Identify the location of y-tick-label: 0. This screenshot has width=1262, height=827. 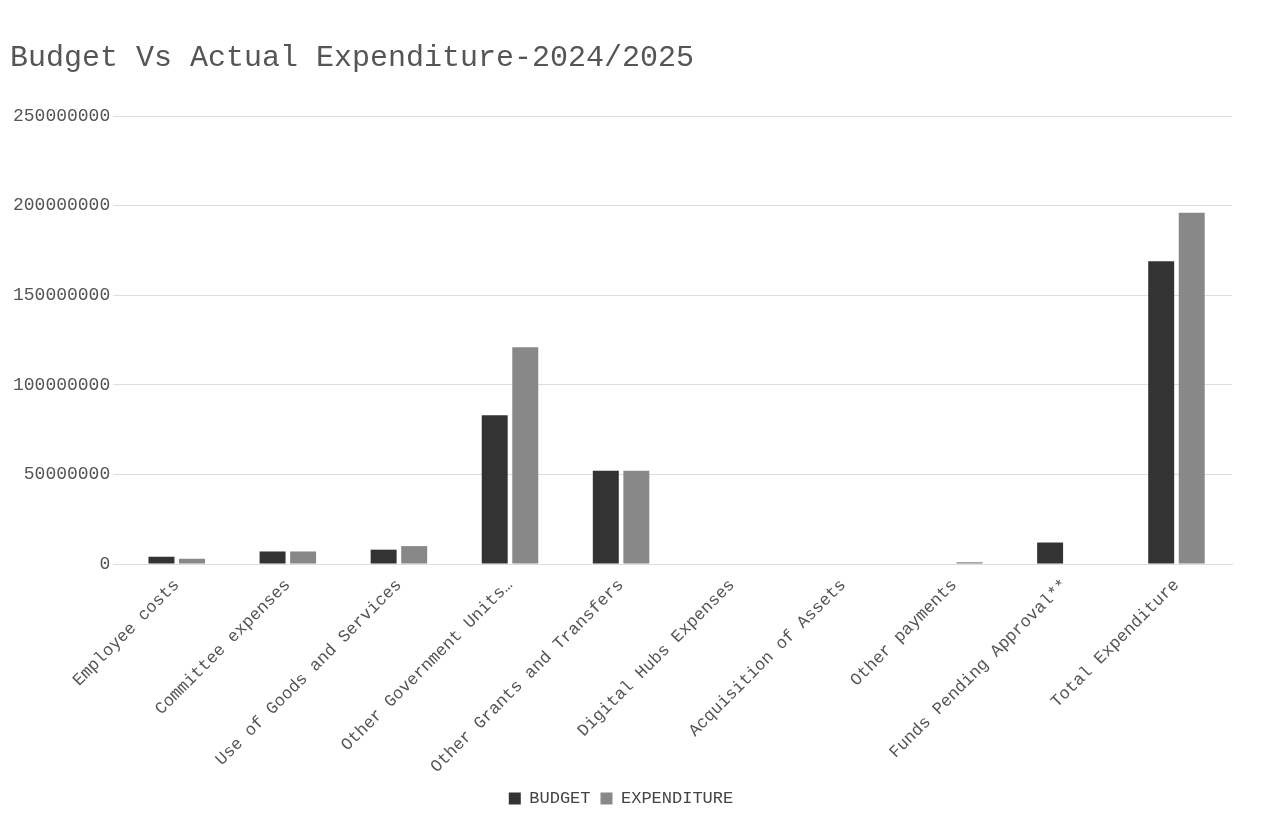
(105, 563).